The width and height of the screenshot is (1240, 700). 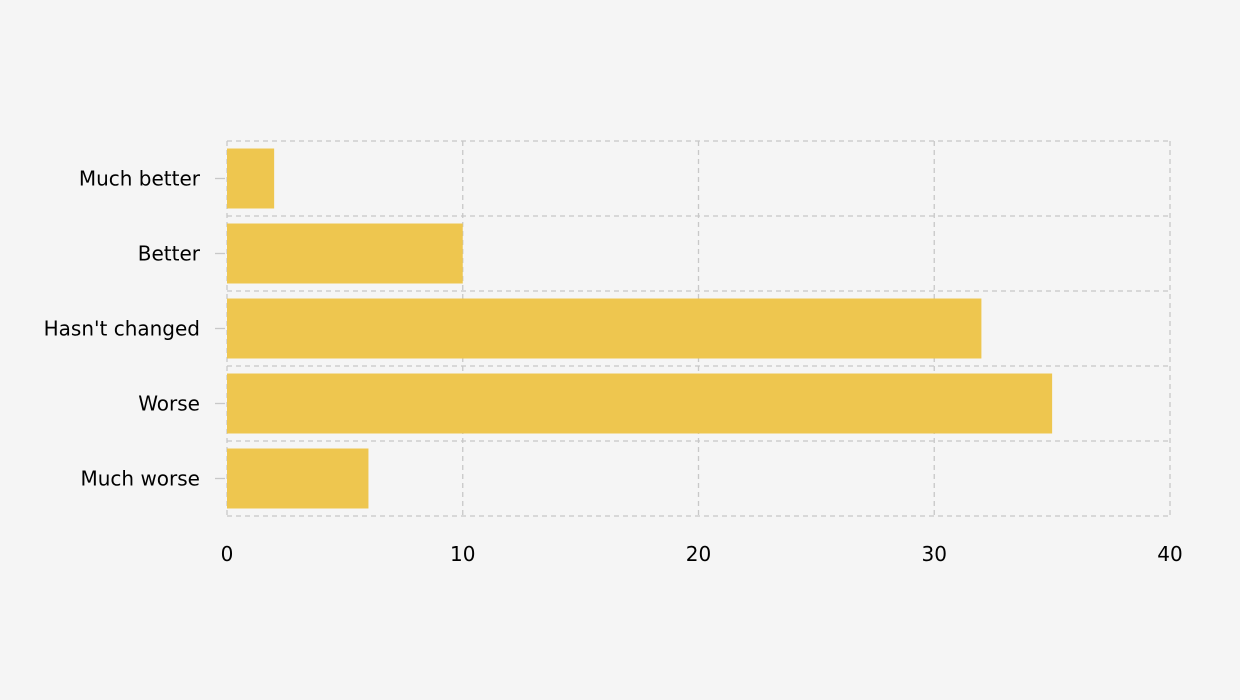 I want to click on x-tick-label: 10, so click(x=462, y=554).